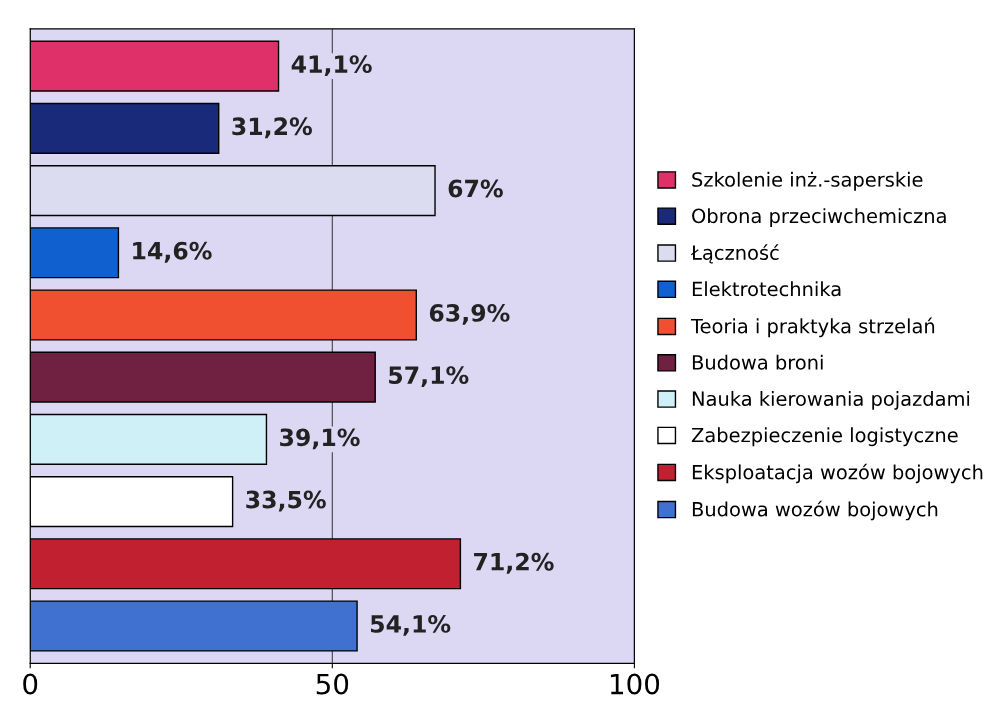  I want to click on data-label: 67%, so click(475, 188).